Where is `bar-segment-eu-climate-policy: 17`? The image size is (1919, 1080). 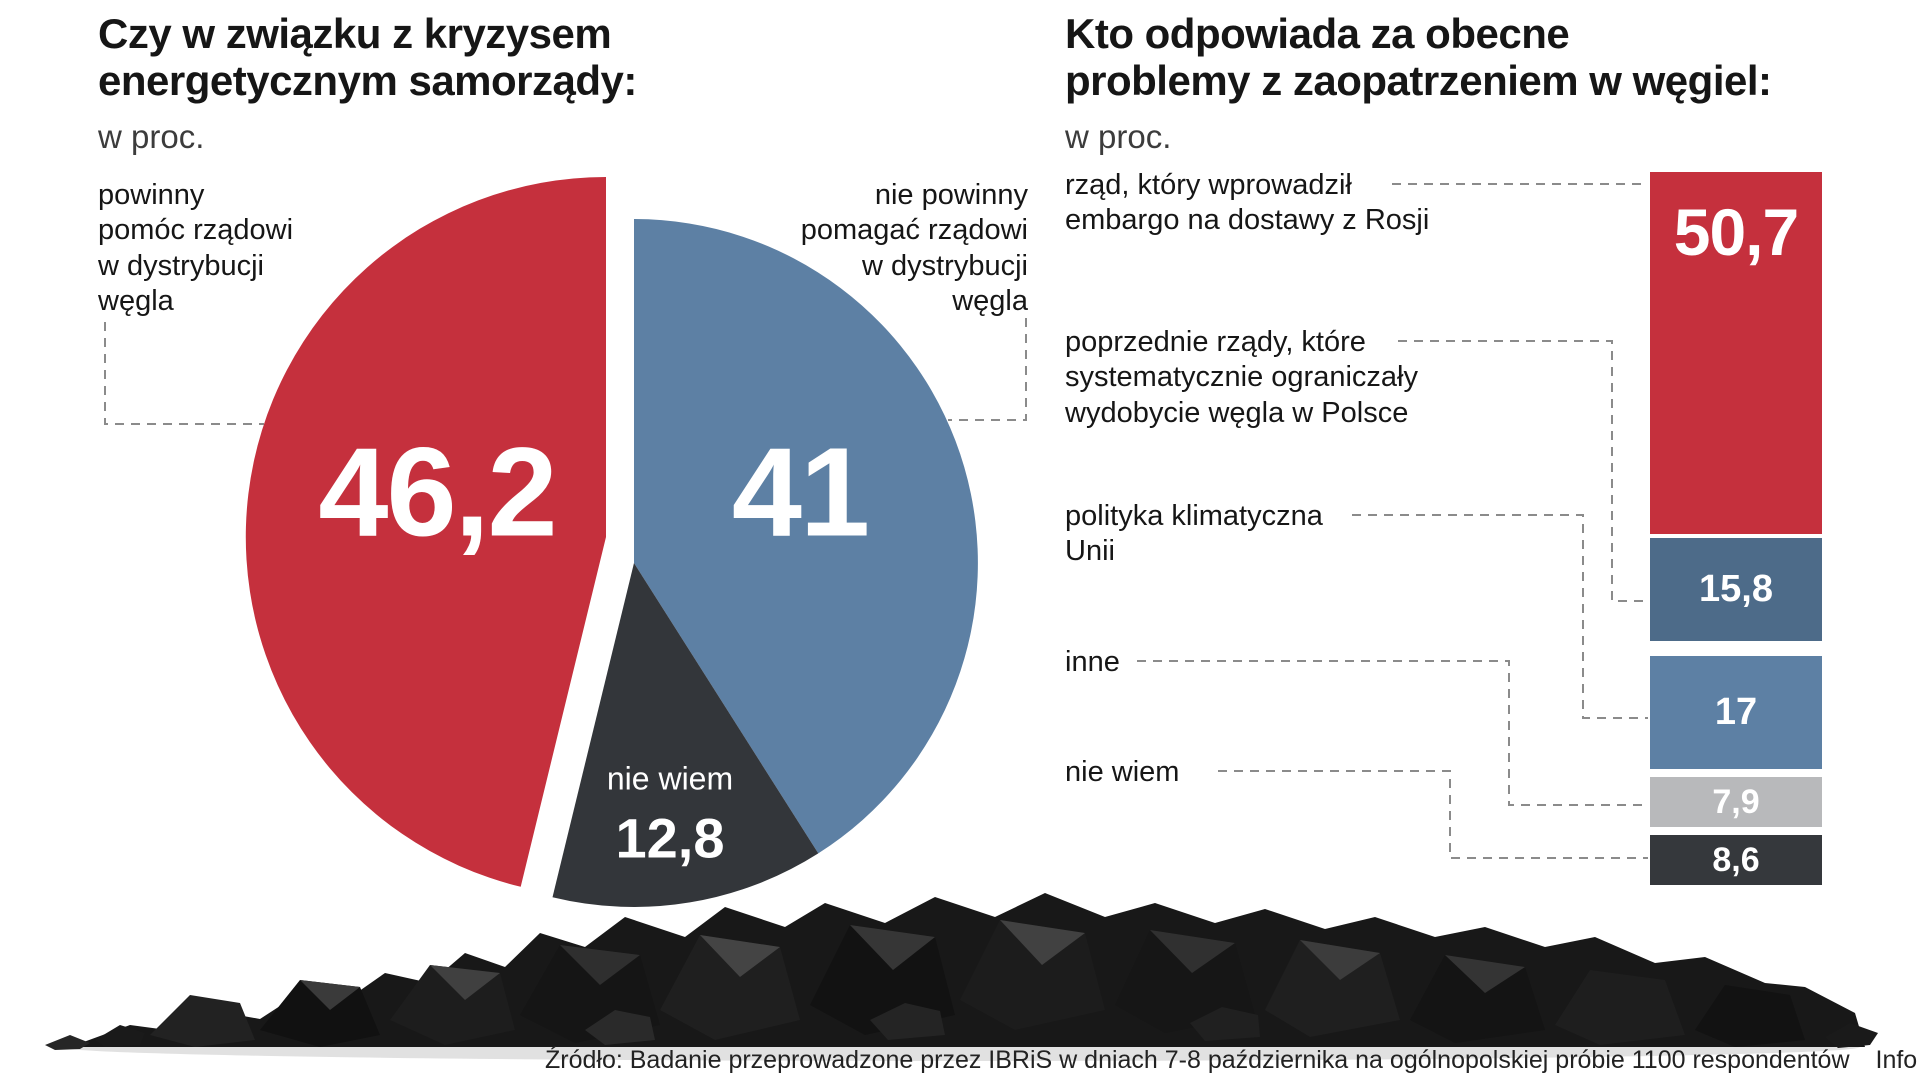 bar-segment-eu-climate-policy: 17 is located at coordinates (1736, 712).